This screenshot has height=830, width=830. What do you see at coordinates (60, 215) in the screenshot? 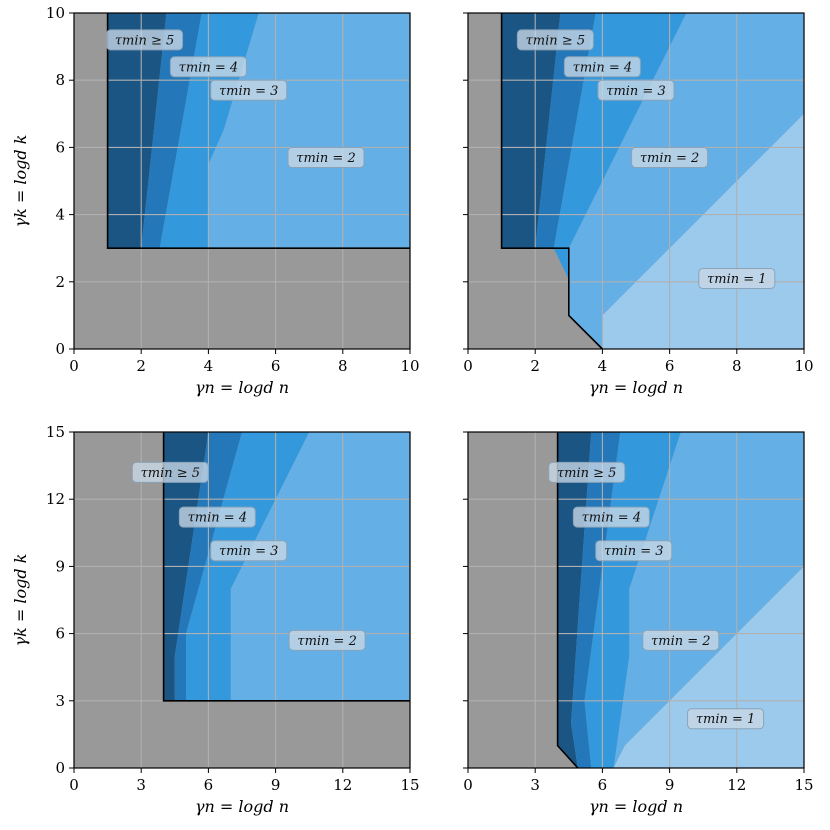
I see `y-tick-label: 4` at bounding box center [60, 215].